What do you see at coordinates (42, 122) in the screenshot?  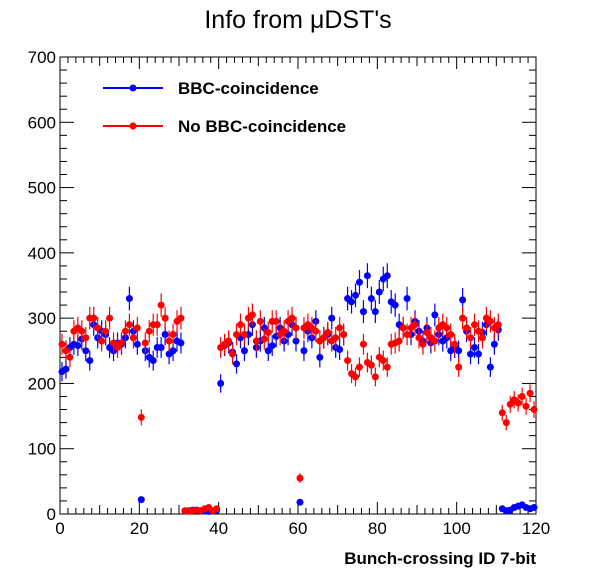 I see `y-tick-label: 600` at bounding box center [42, 122].